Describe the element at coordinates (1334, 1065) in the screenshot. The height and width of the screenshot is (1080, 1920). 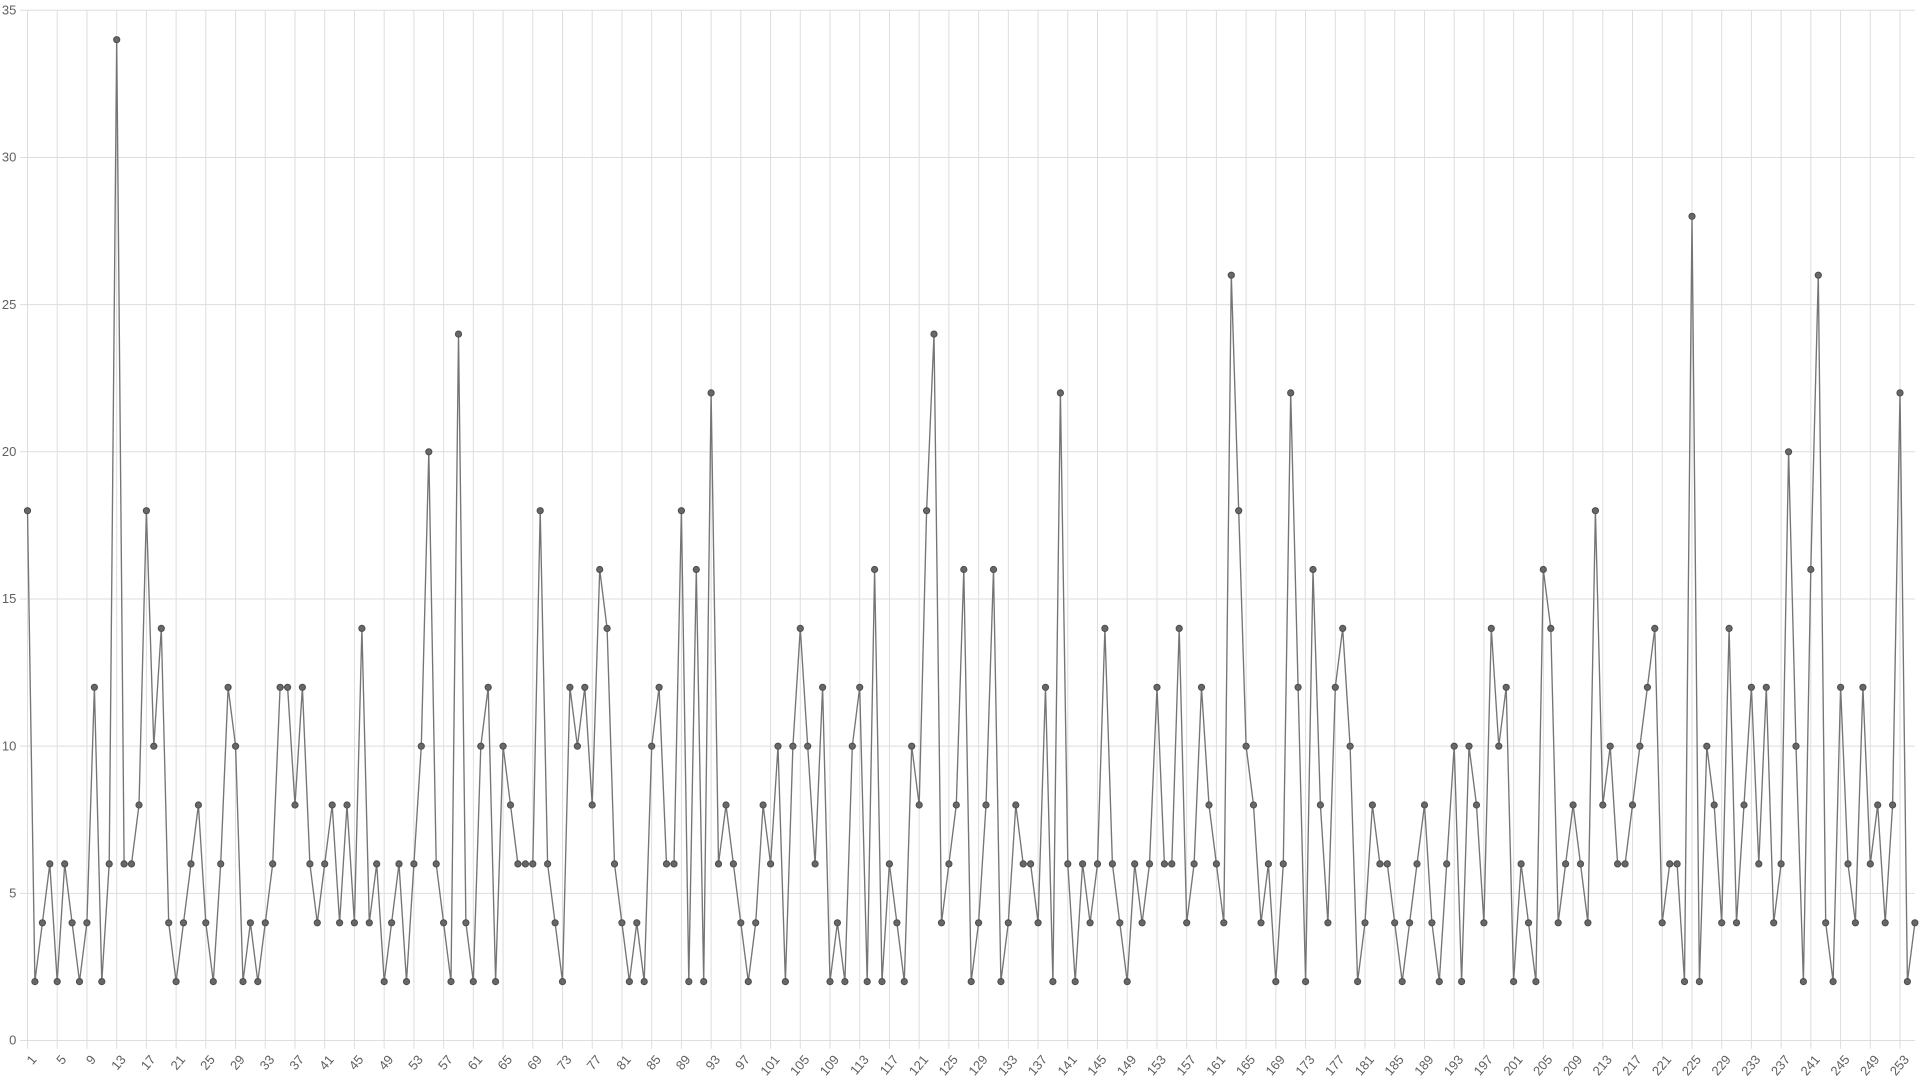
I see `svg-text: 177` at that location.